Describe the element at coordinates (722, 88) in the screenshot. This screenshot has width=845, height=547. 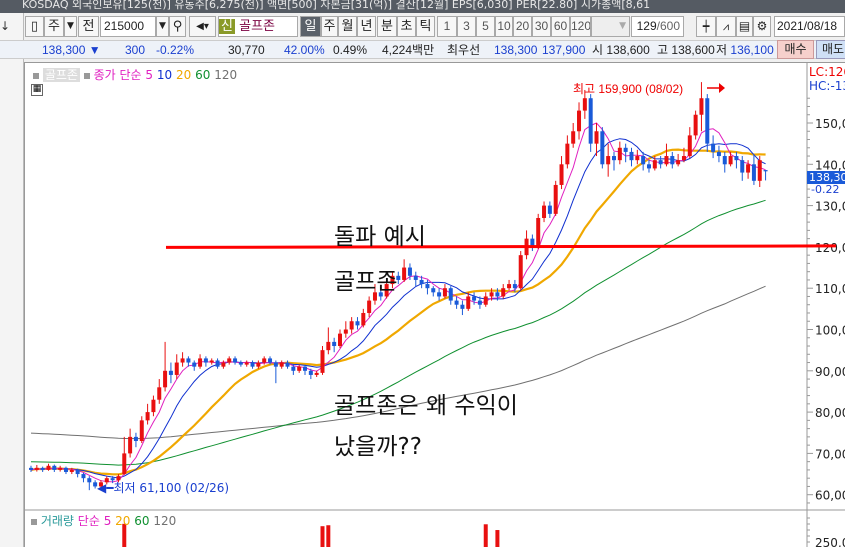
I see `high-arrow-head` at that location.